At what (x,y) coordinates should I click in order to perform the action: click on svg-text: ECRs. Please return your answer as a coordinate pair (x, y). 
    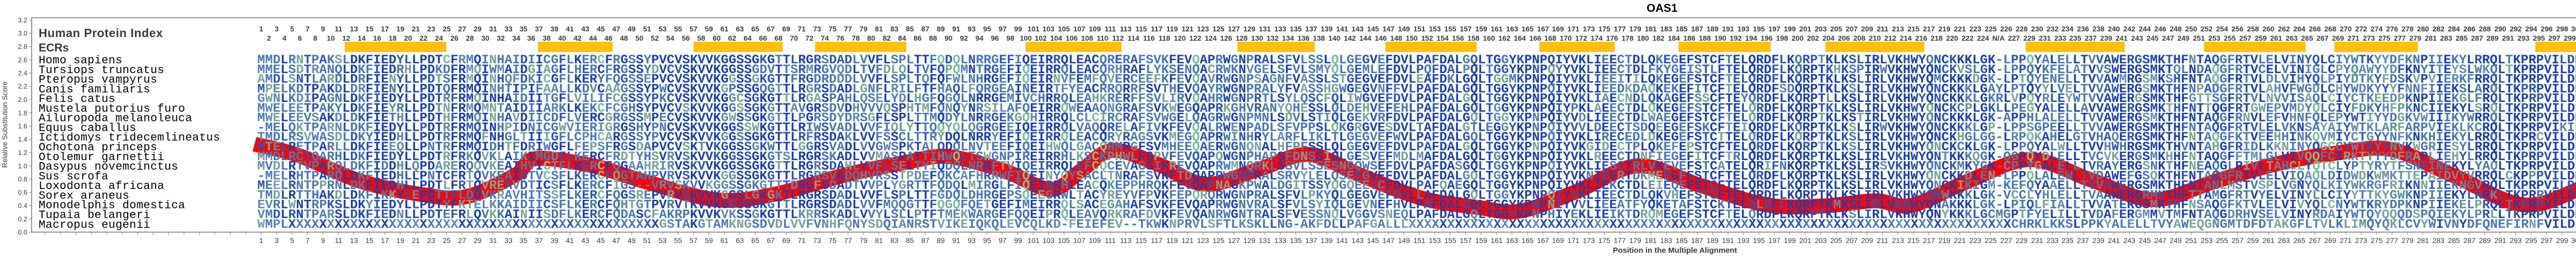
    Looking at the image, I should click on (54, 47).